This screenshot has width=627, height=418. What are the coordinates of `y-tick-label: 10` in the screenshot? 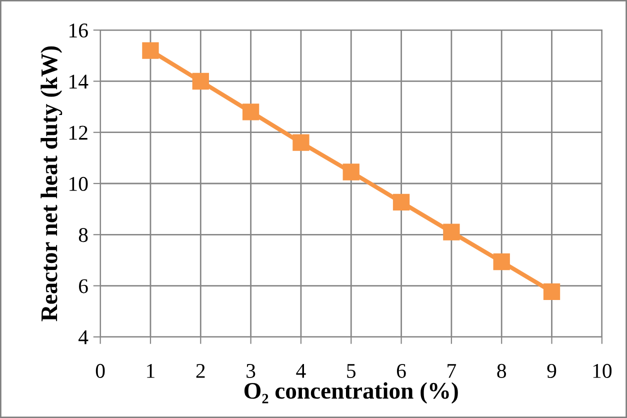 It's located at (79, 183).